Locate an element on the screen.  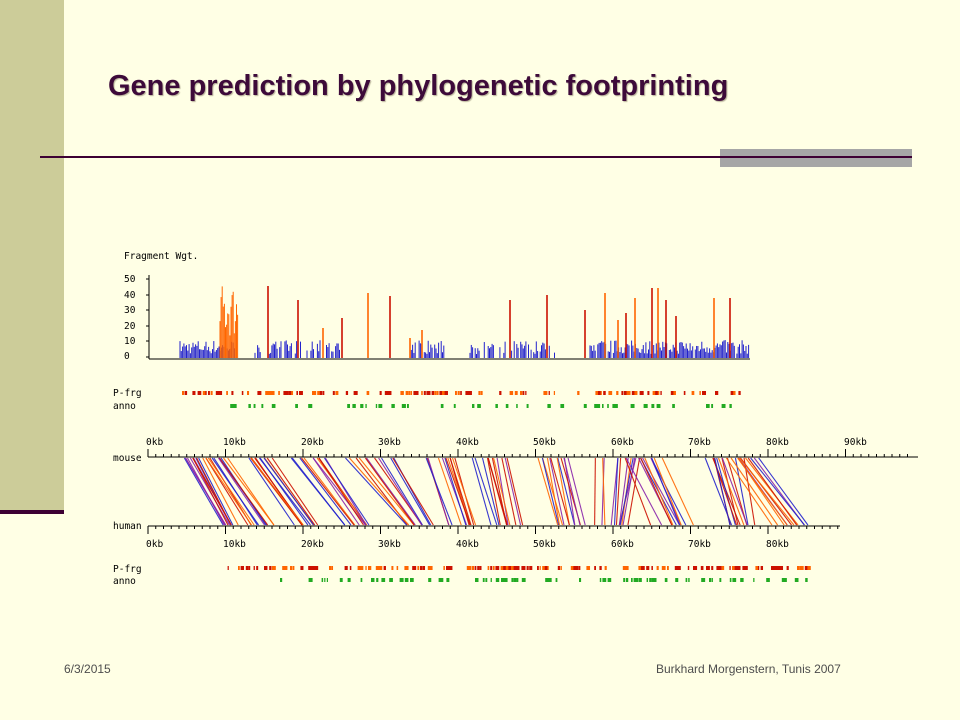
mouse-tick-label: 30kb is located at coordinates (389, 442).